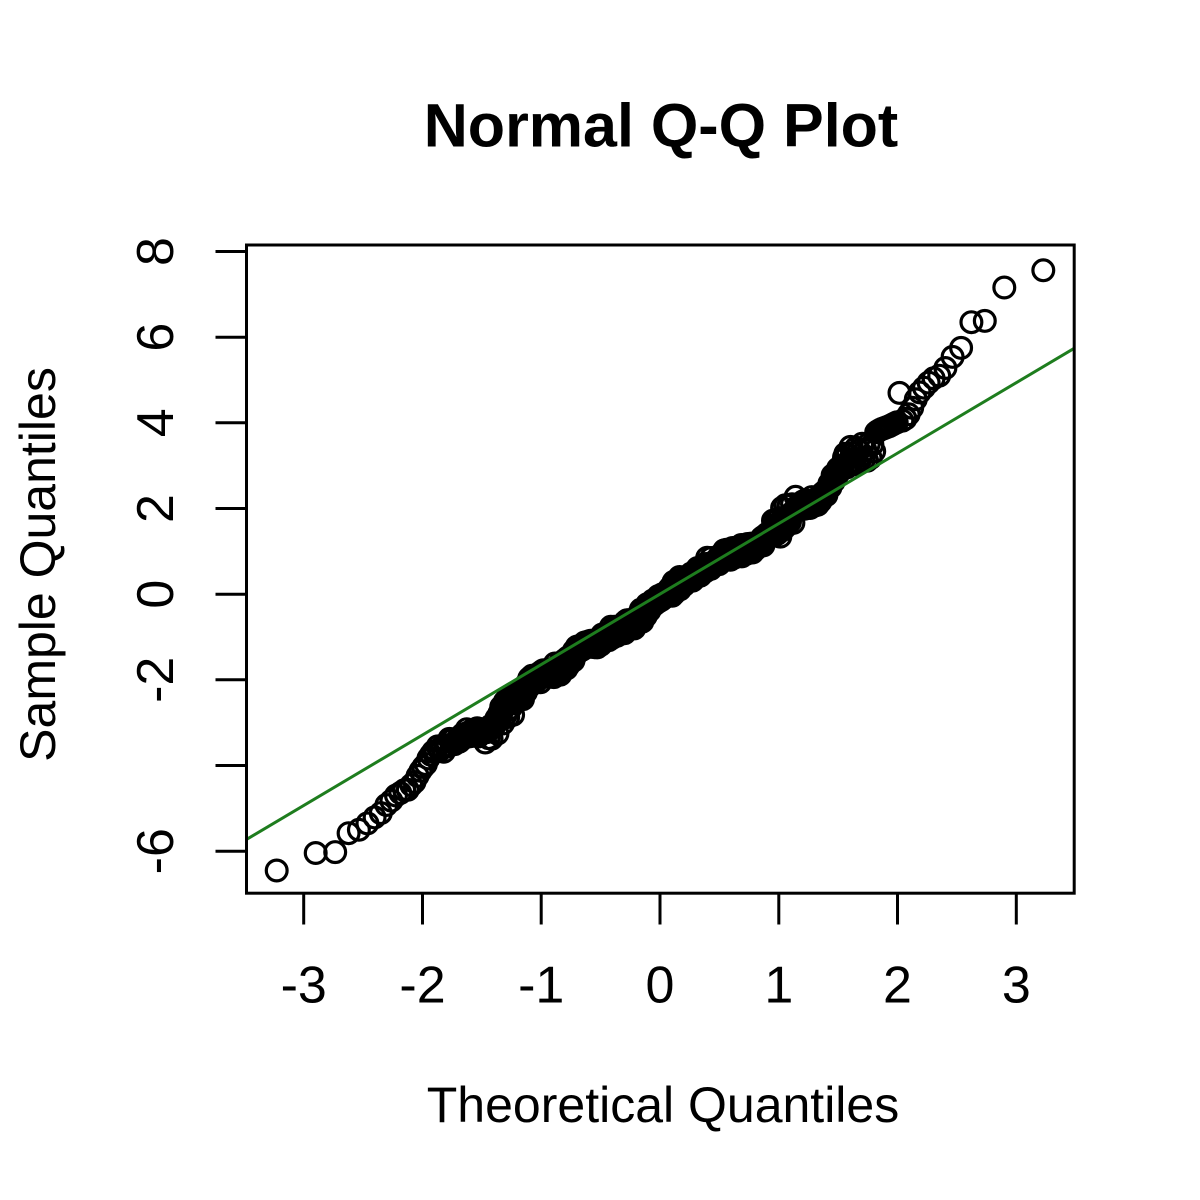 The height and width of the screenshot is (1200, 1200). I want to click on svg-text: Theoretical Quantiles, so click(663, 1105).